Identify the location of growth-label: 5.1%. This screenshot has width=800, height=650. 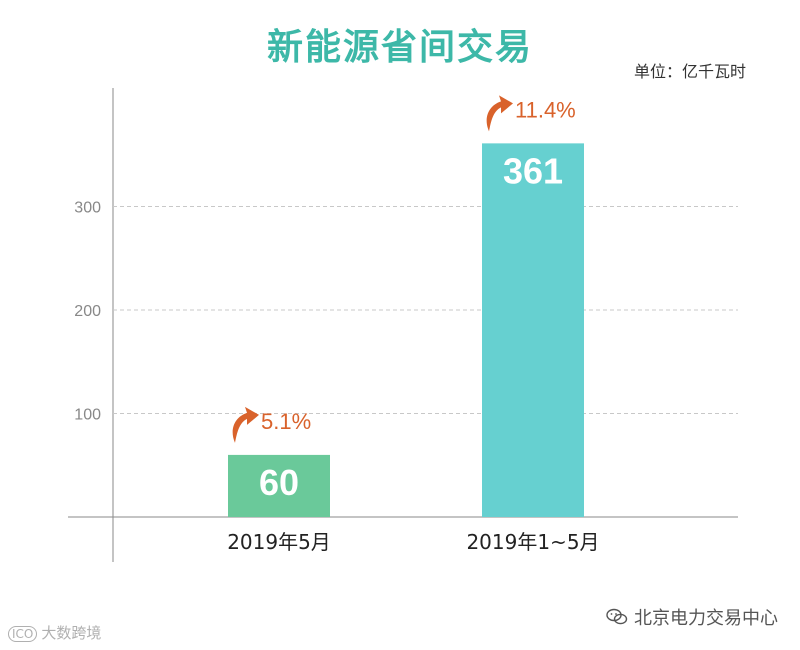
(286, 421).